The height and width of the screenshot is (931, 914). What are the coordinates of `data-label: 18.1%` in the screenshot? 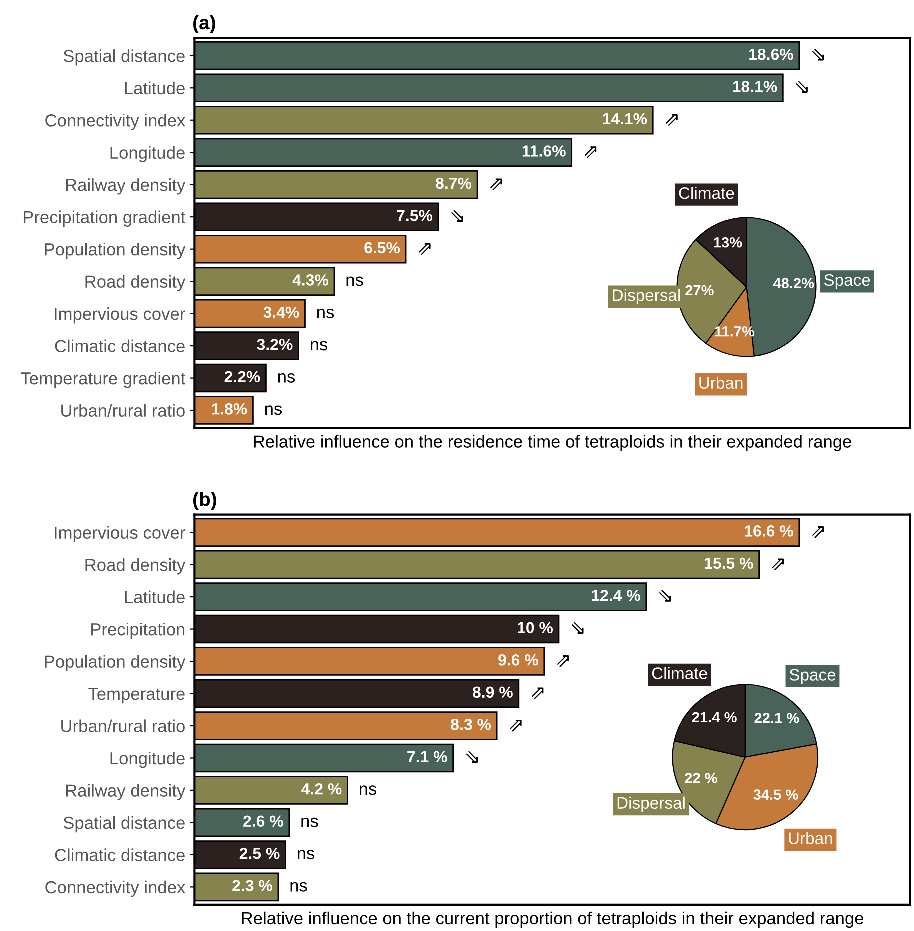 It's located at (755, 86).